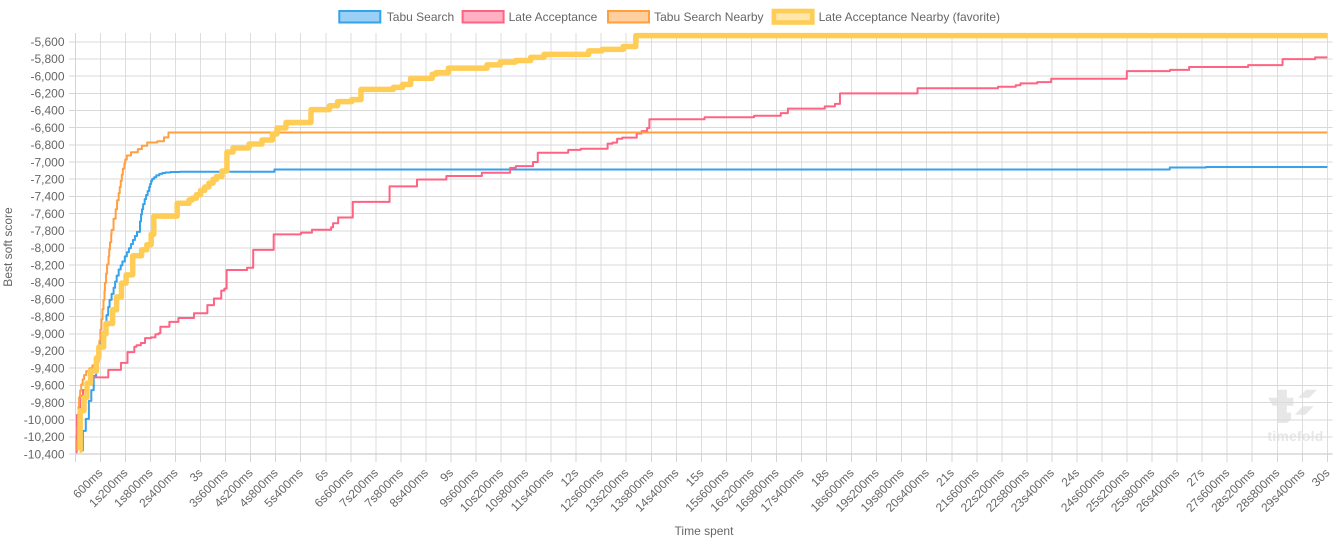 The width and height of the screenshot is (1336, 542). I want to click on svg-text: -6,800, so click(47, 145).